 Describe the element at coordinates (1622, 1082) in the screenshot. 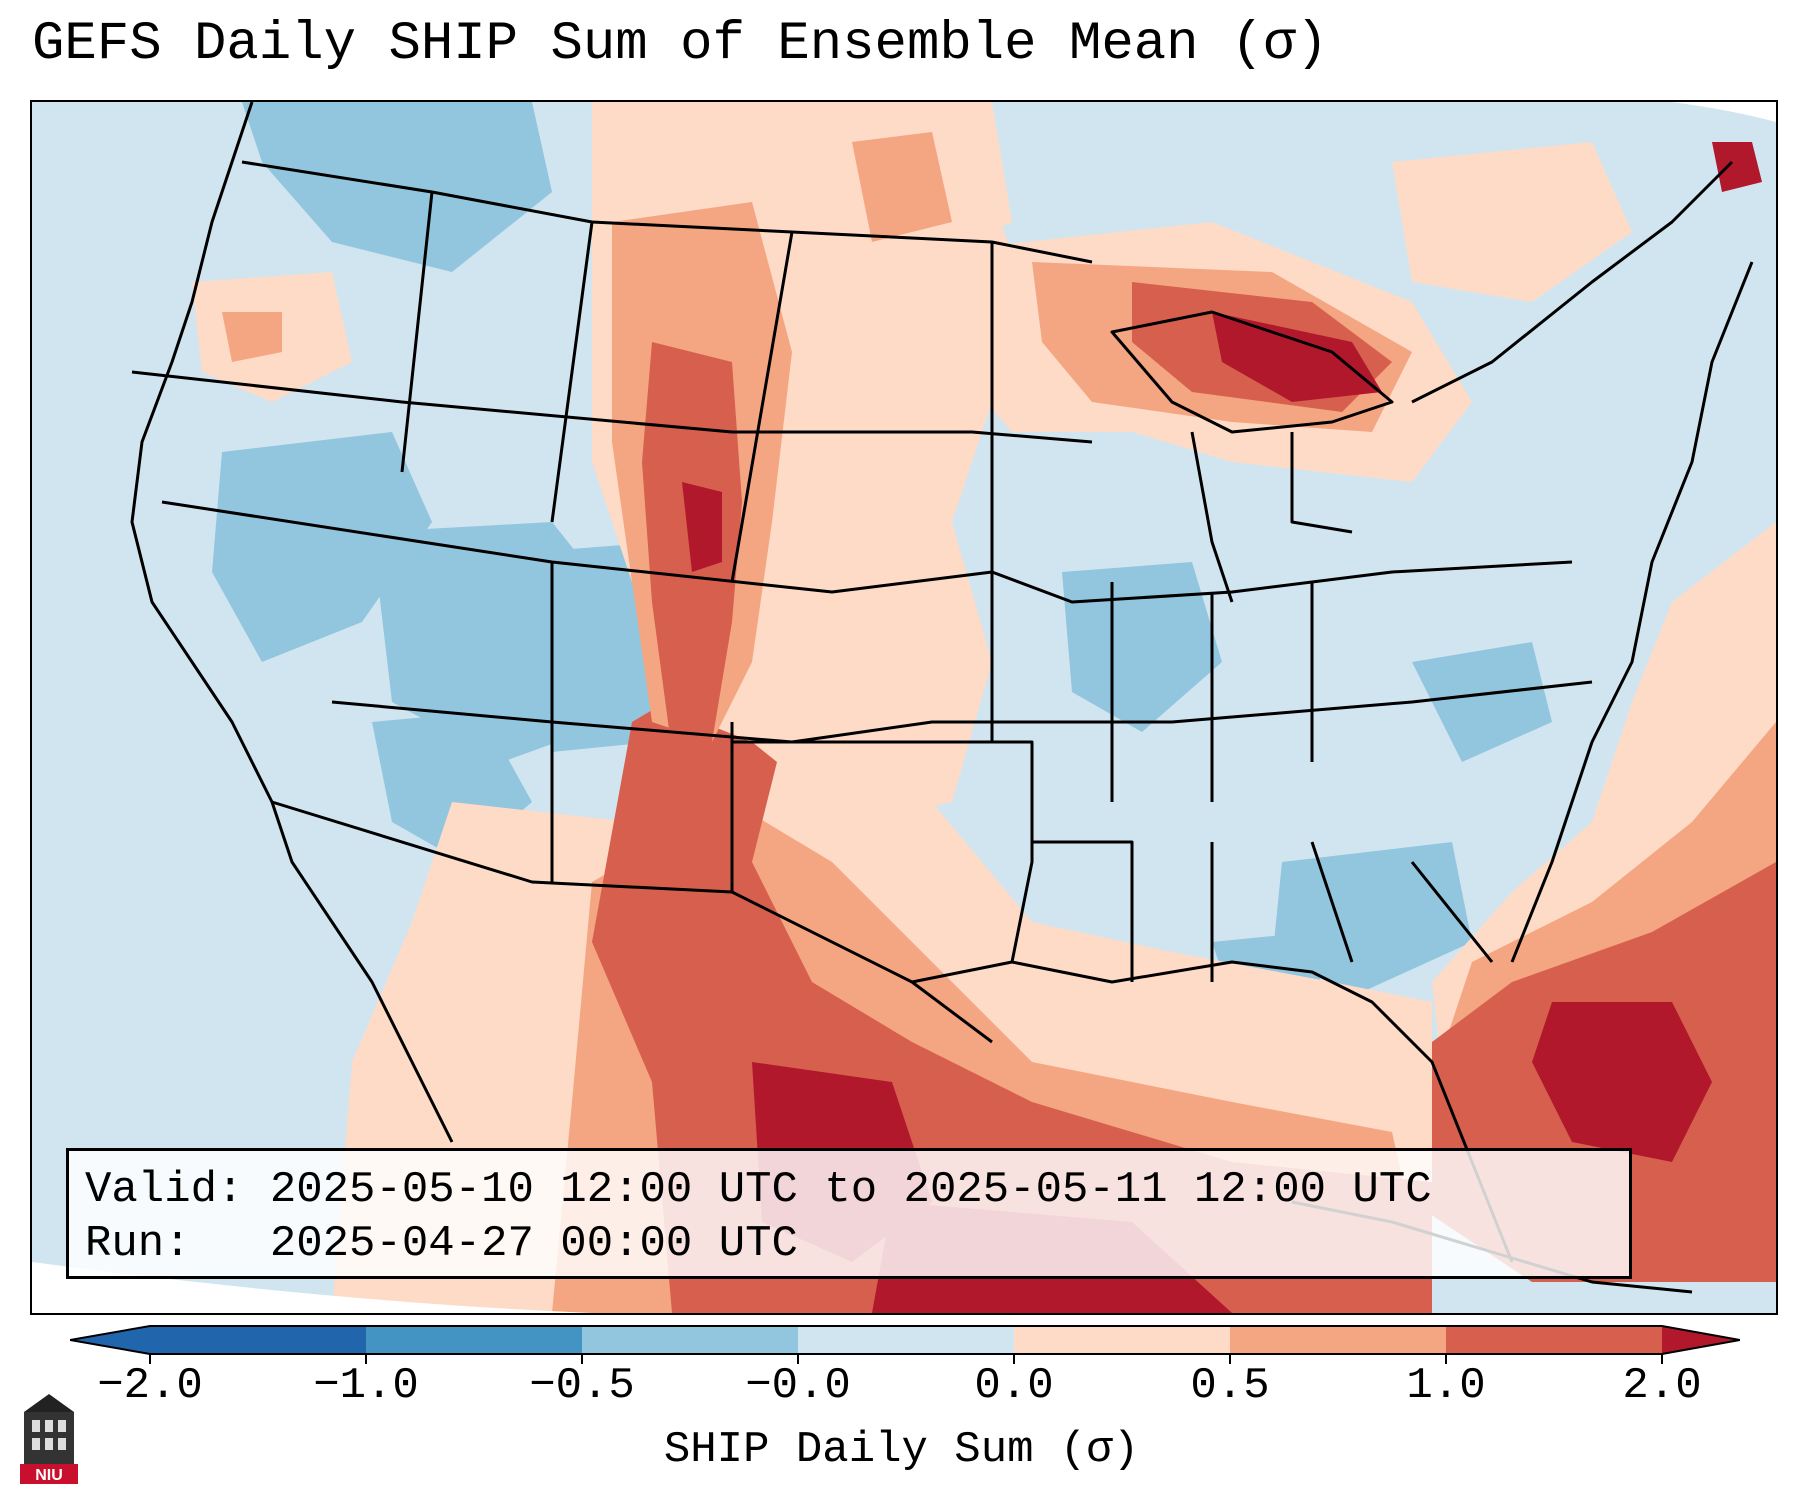

I see `anomaly-core-bahamas` at that location.